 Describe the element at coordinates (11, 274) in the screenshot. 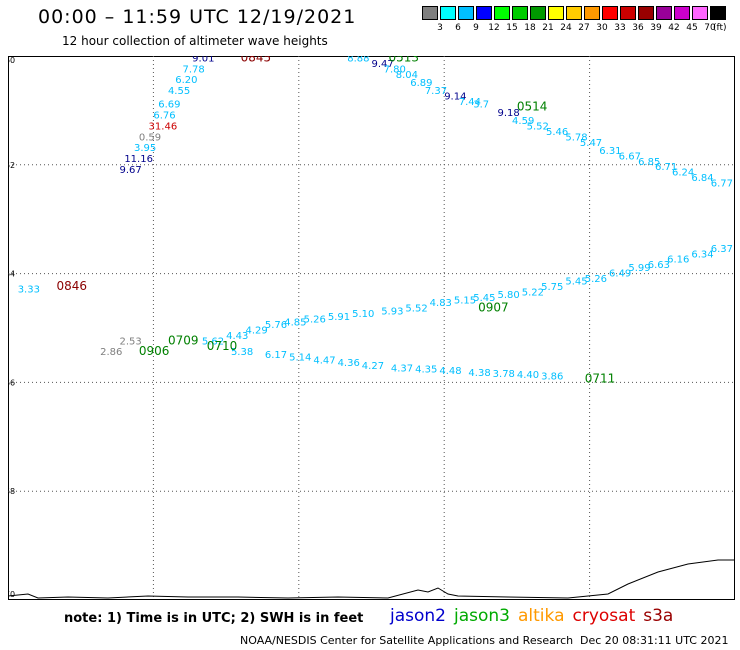

I see `y-tick-label: -64` at that location.